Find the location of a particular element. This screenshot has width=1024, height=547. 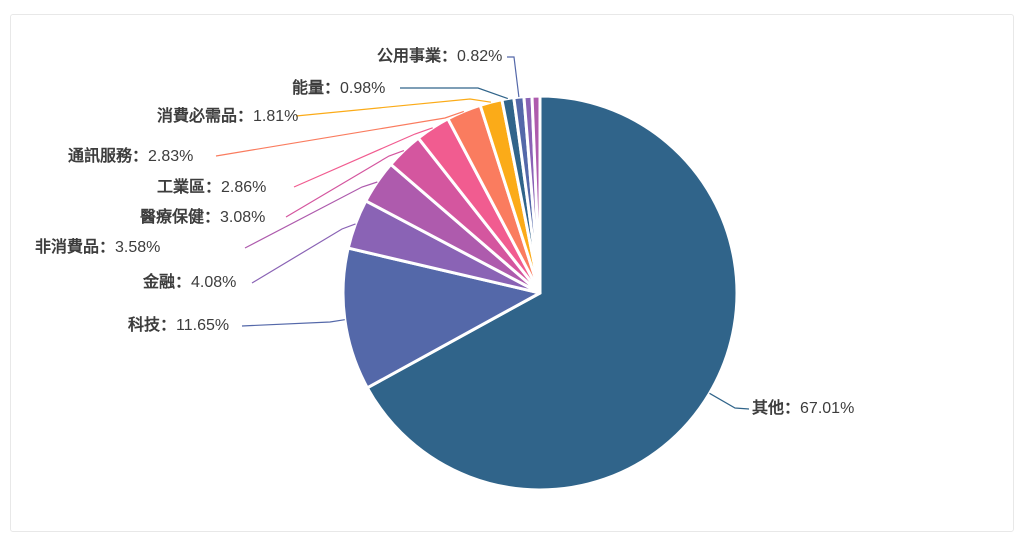

pie-label-healthcare: 醫療保健：3.08% is located at coordinates (203, 217).